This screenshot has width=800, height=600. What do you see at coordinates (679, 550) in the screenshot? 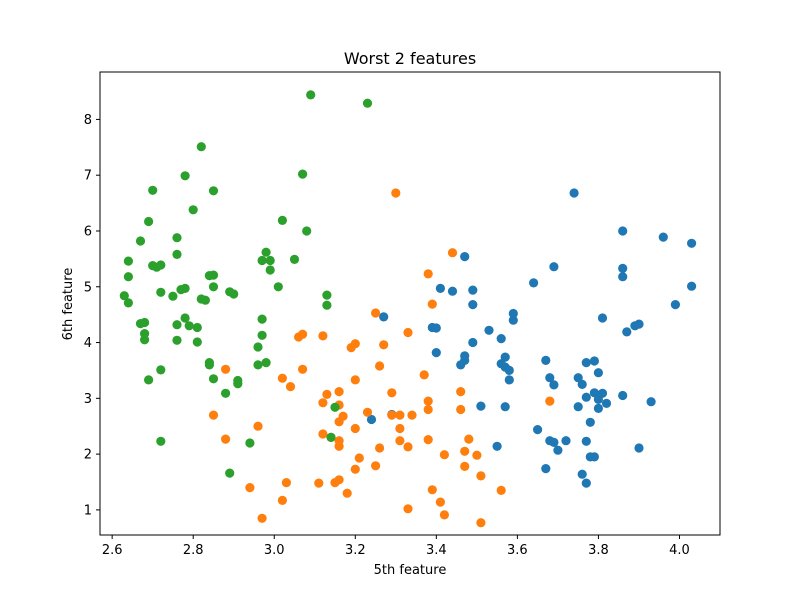
I see `x-tick-label: 4.0` at bounding box center [679, 550].